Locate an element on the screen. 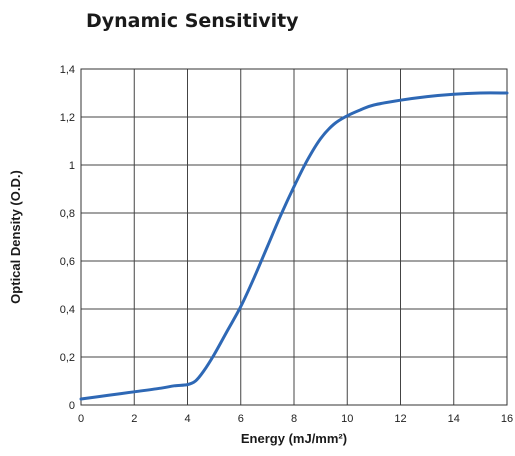 The width and height of the screenshot is (515, 456). x-tick-label: 2 is located at coordinates (134, 419).